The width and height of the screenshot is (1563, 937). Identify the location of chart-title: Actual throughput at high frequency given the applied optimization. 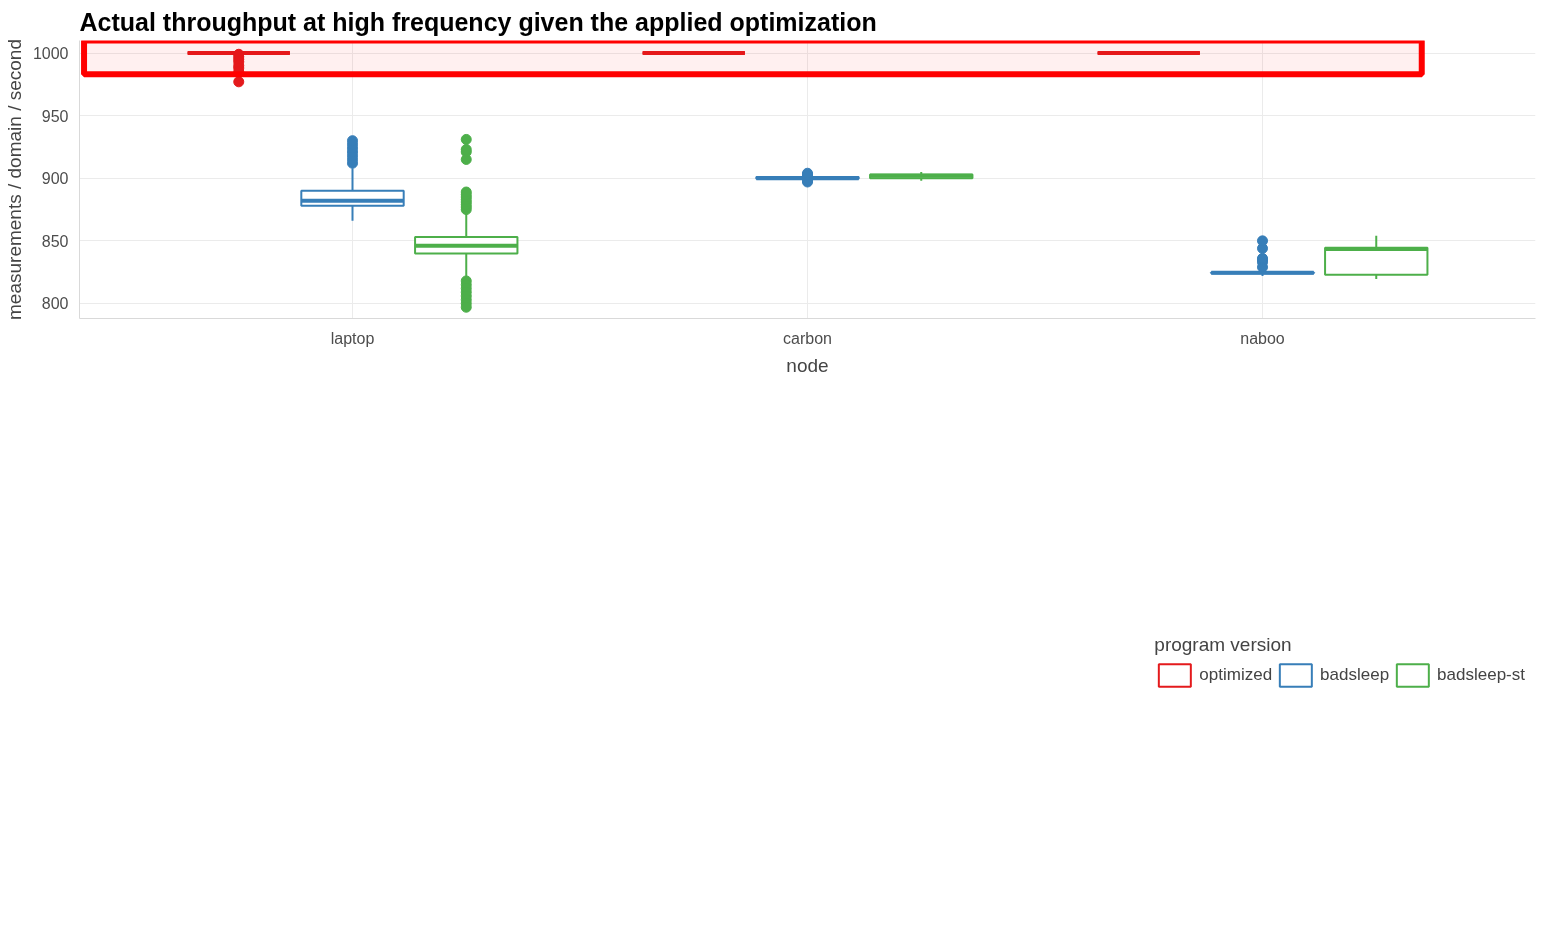
(478, 21).